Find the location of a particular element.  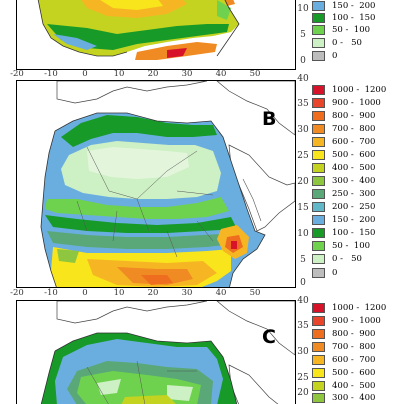

legend-item: 50 - 100 is located at coordinates (356, 30).